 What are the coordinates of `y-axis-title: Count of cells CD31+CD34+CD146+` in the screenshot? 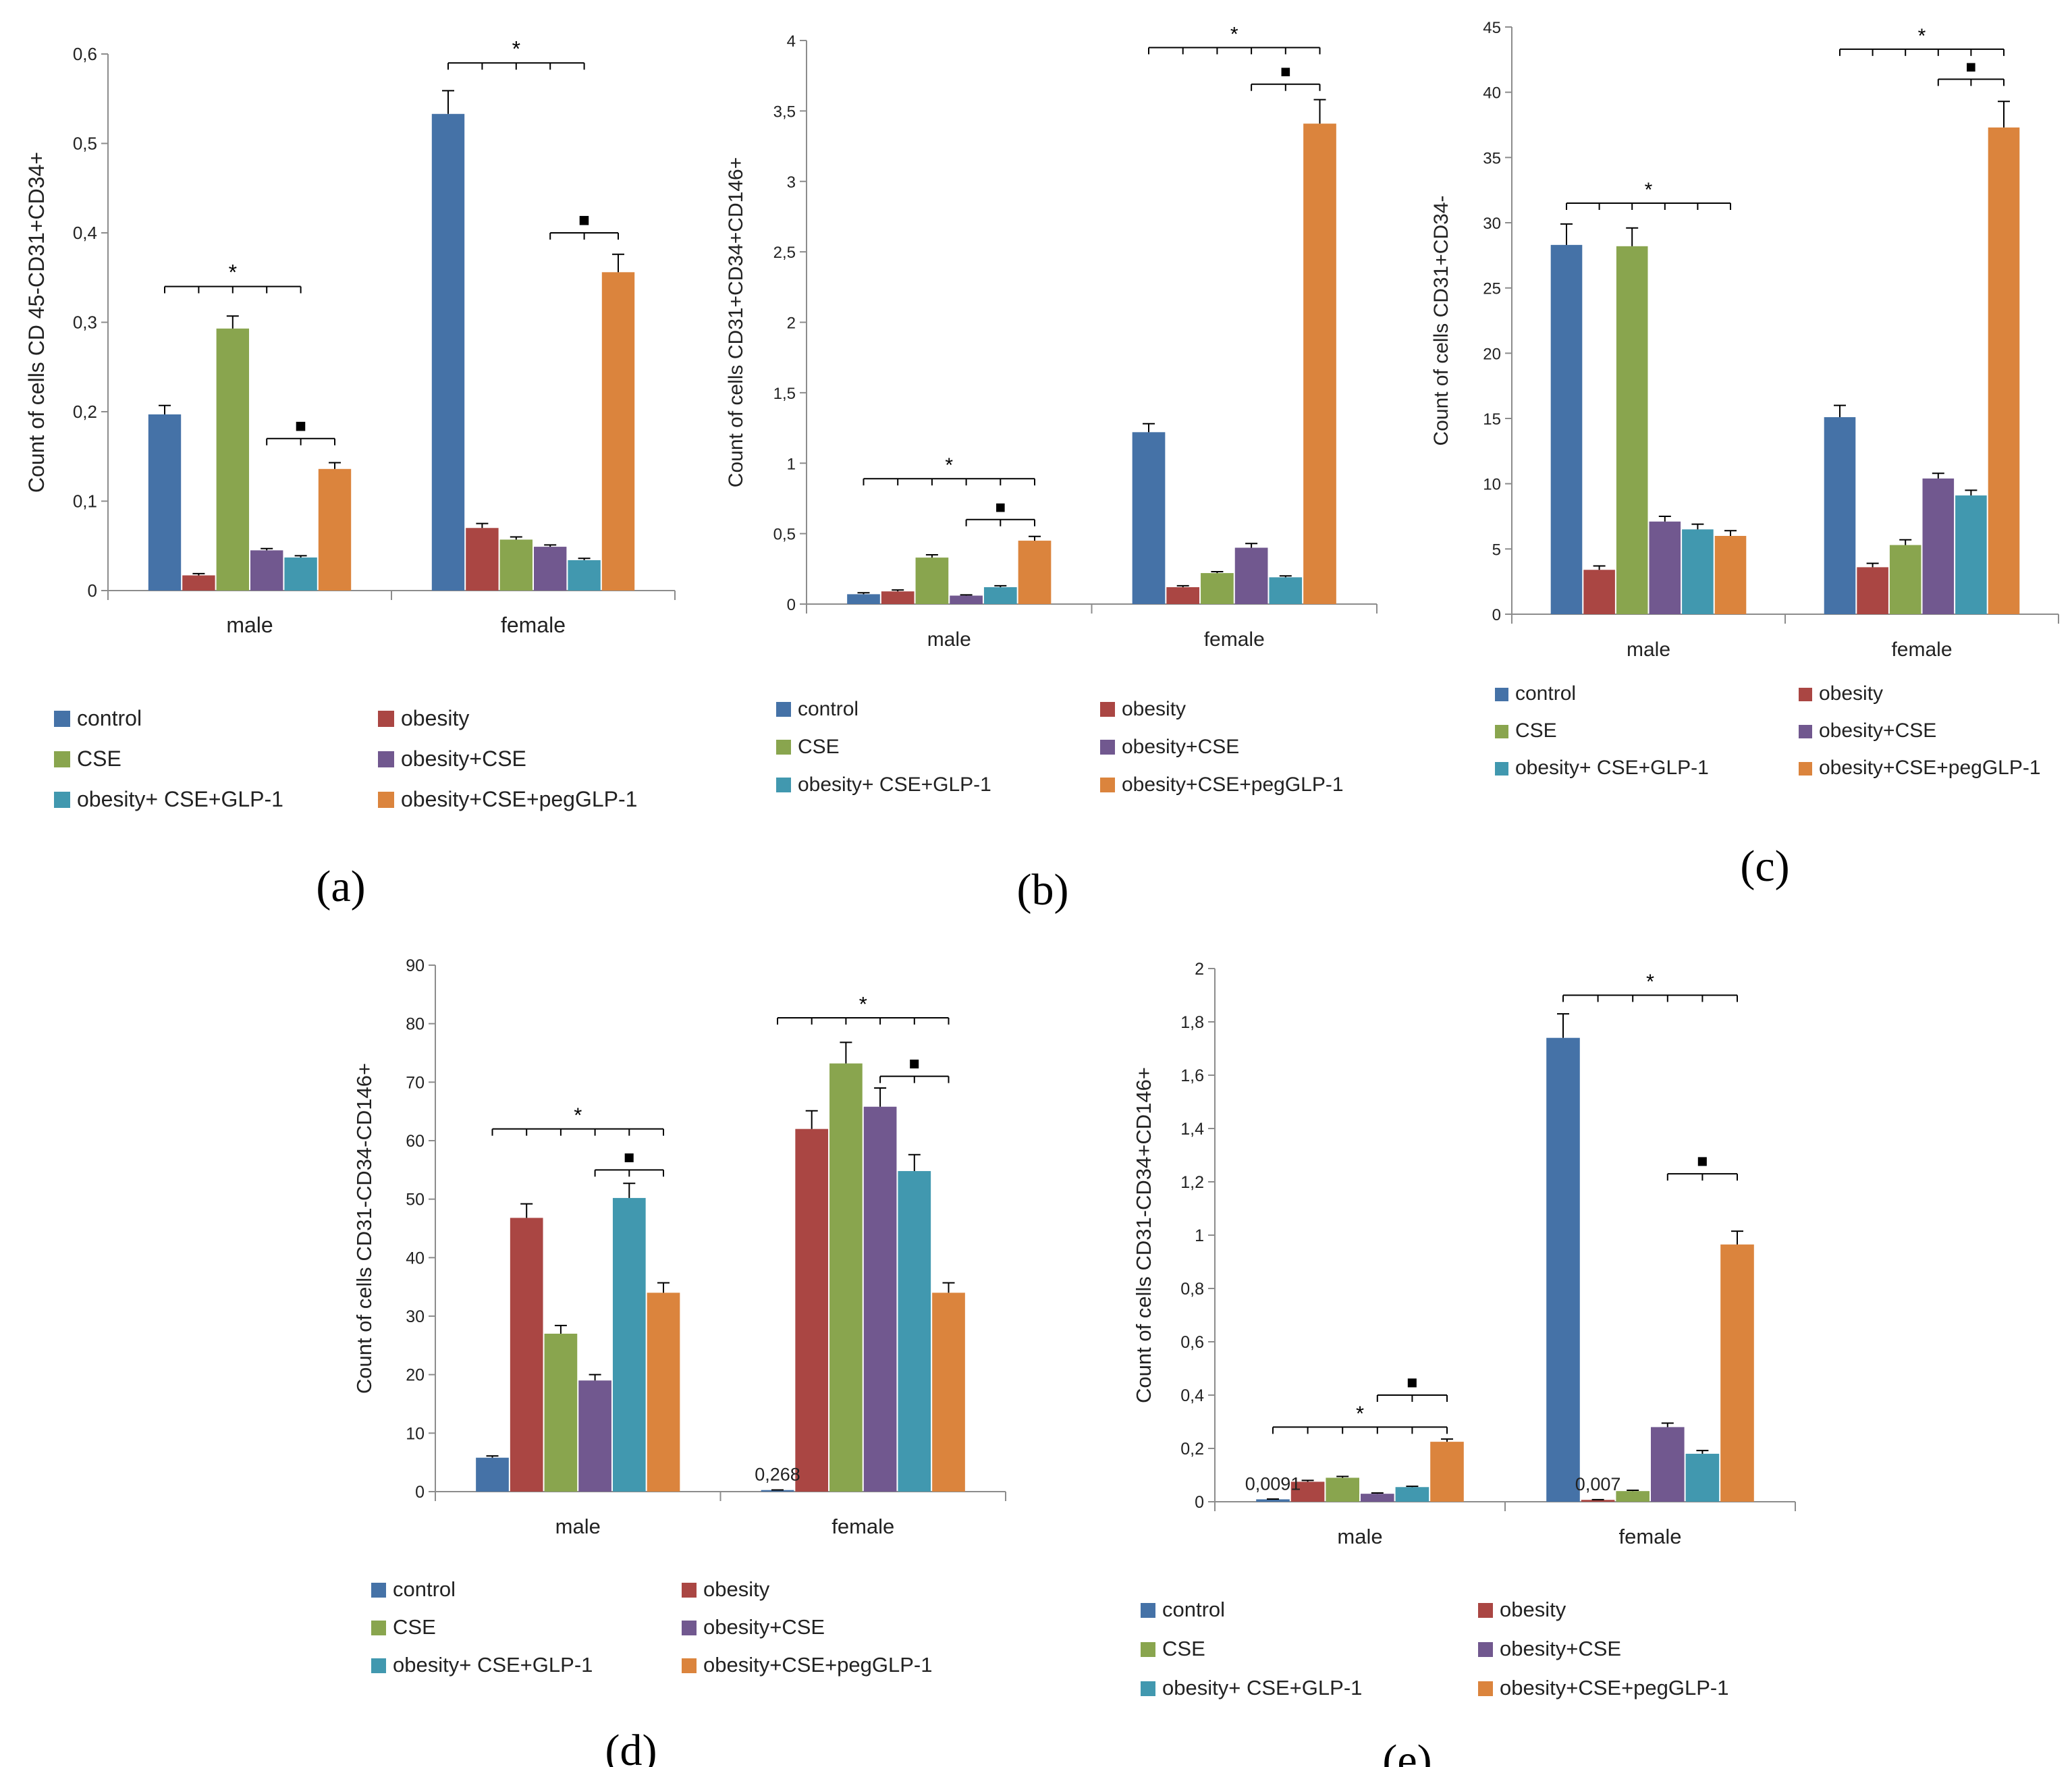 It's located at (736, 322).